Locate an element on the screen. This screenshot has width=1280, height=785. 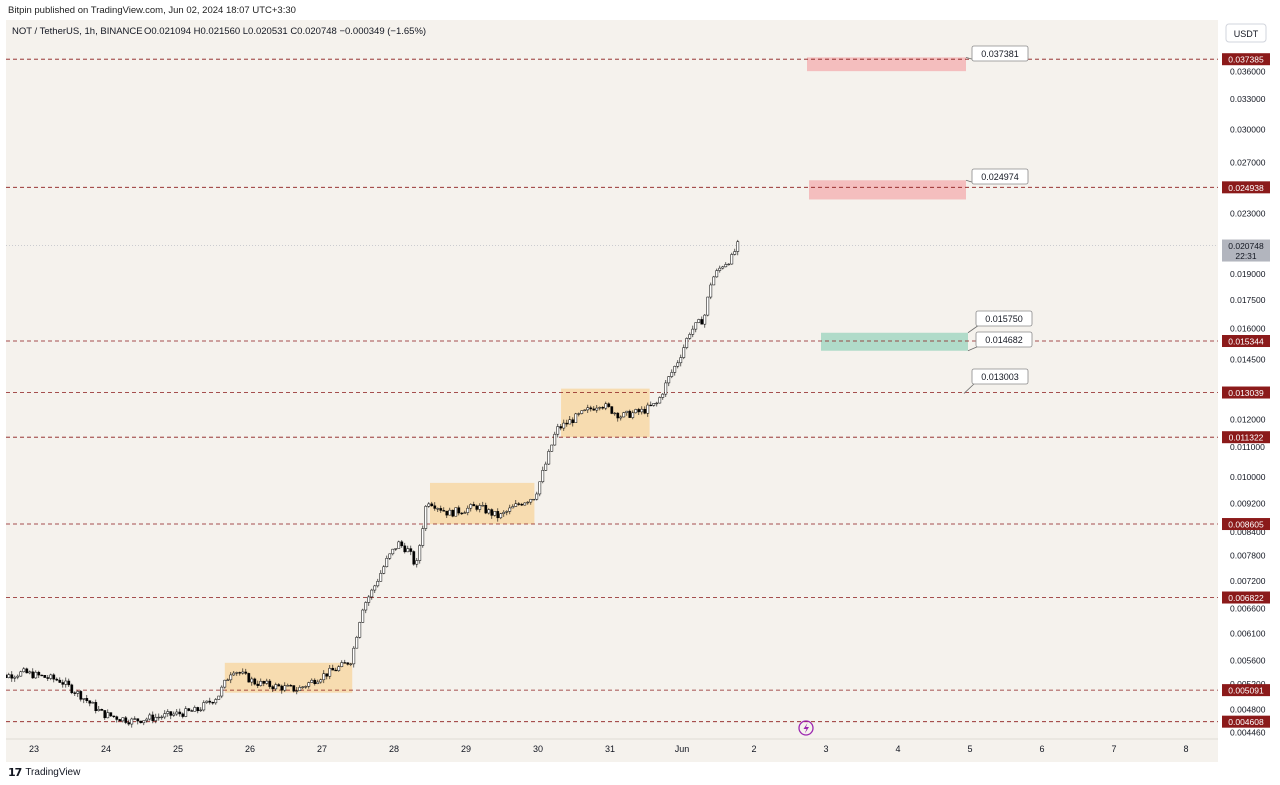
level-badge-label: 0.013039 is located at coordinates (1246, 393).